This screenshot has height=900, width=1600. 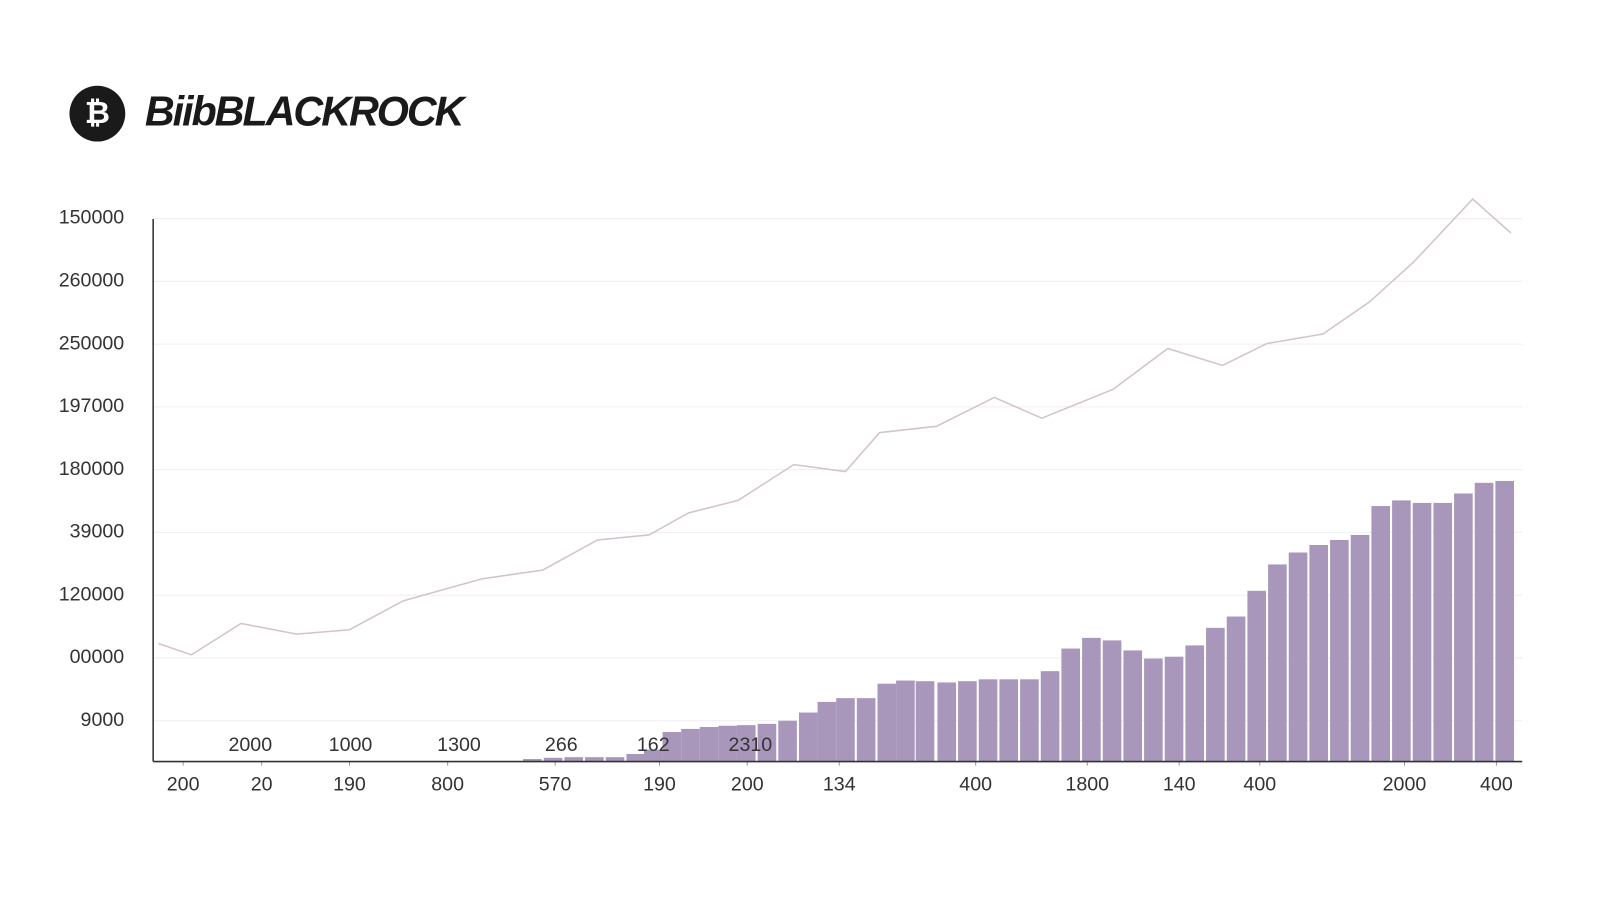 I want to click on annotation: 2310, so click(x=751, y=745).